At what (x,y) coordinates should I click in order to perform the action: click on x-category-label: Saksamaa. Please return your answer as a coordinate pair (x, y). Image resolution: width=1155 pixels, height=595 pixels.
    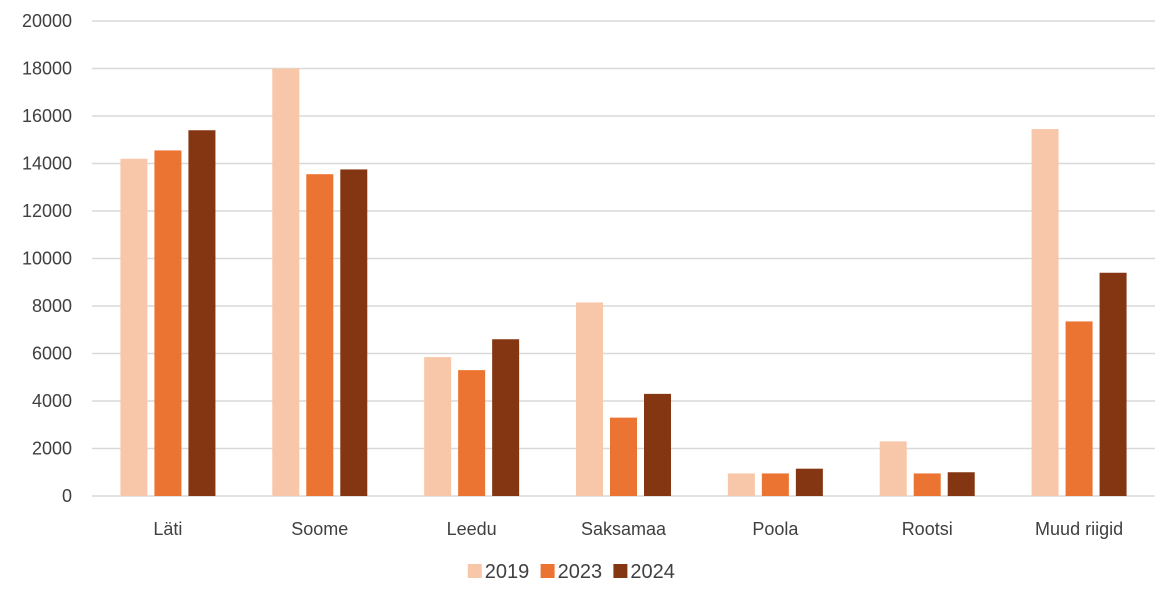
    Looking at the image, I should click on (624, 529).